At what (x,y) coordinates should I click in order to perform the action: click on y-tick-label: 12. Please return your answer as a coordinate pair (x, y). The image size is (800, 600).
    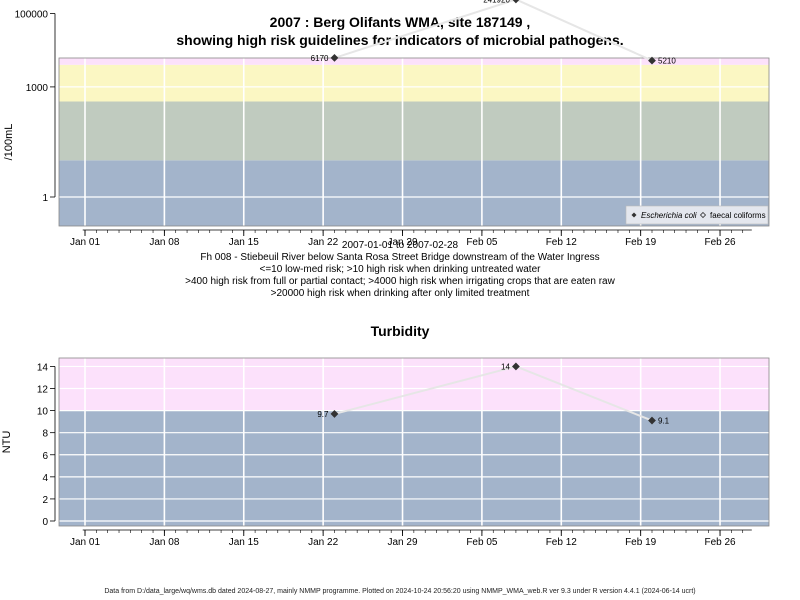
    Looking at the image, I should click on (43, 390).